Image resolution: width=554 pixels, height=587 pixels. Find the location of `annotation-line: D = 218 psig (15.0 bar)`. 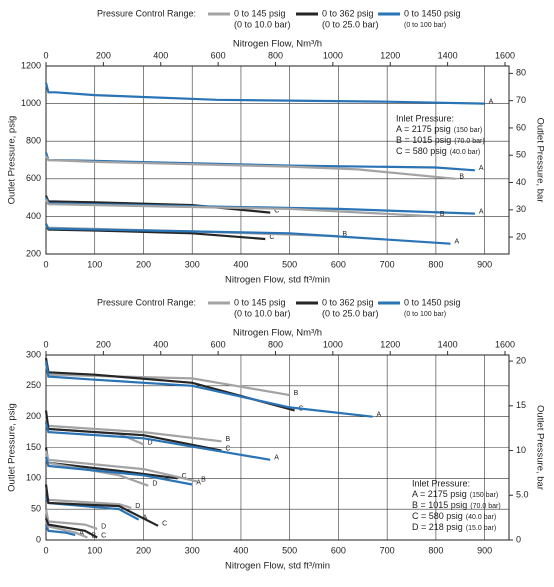

annotation-line: D = 218 psig (15.0 bar) is located at coordinates (454, 527).